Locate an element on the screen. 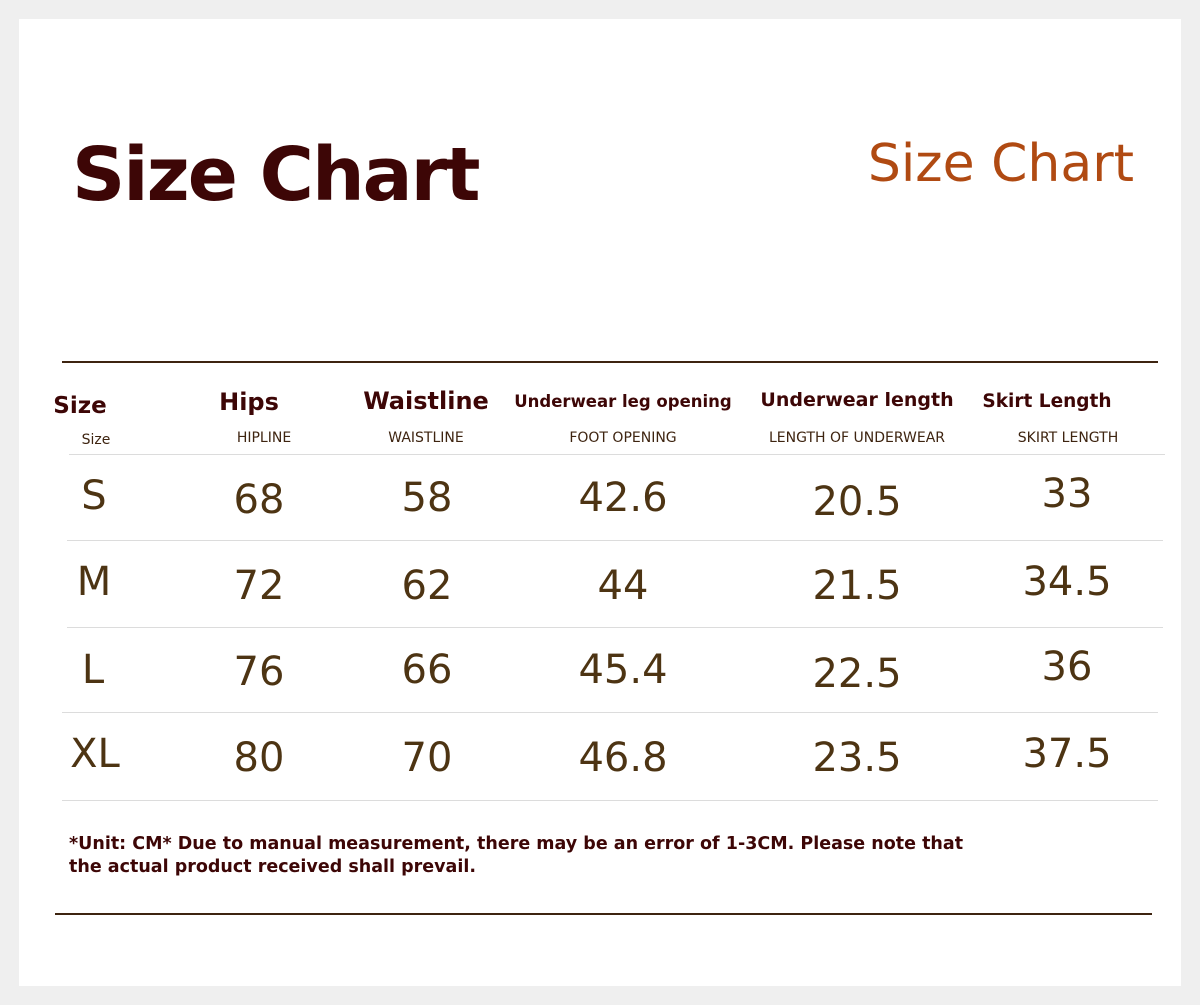 The width and height of the screenshot is (1200, 1005). subheader-underwear-length: LENGTH OF UNDERWEAR is located at coordinates (857, 438).